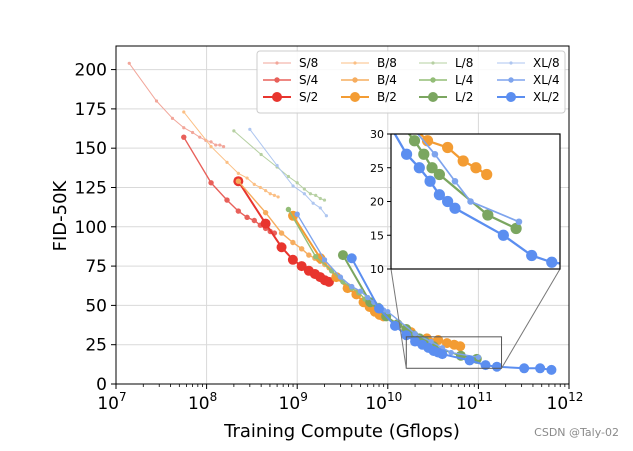  What do you see at coordinates (528, 63) in the screenshot?
I see `legend-item-xl-8: XL/8` at bounding box center [528, 63].